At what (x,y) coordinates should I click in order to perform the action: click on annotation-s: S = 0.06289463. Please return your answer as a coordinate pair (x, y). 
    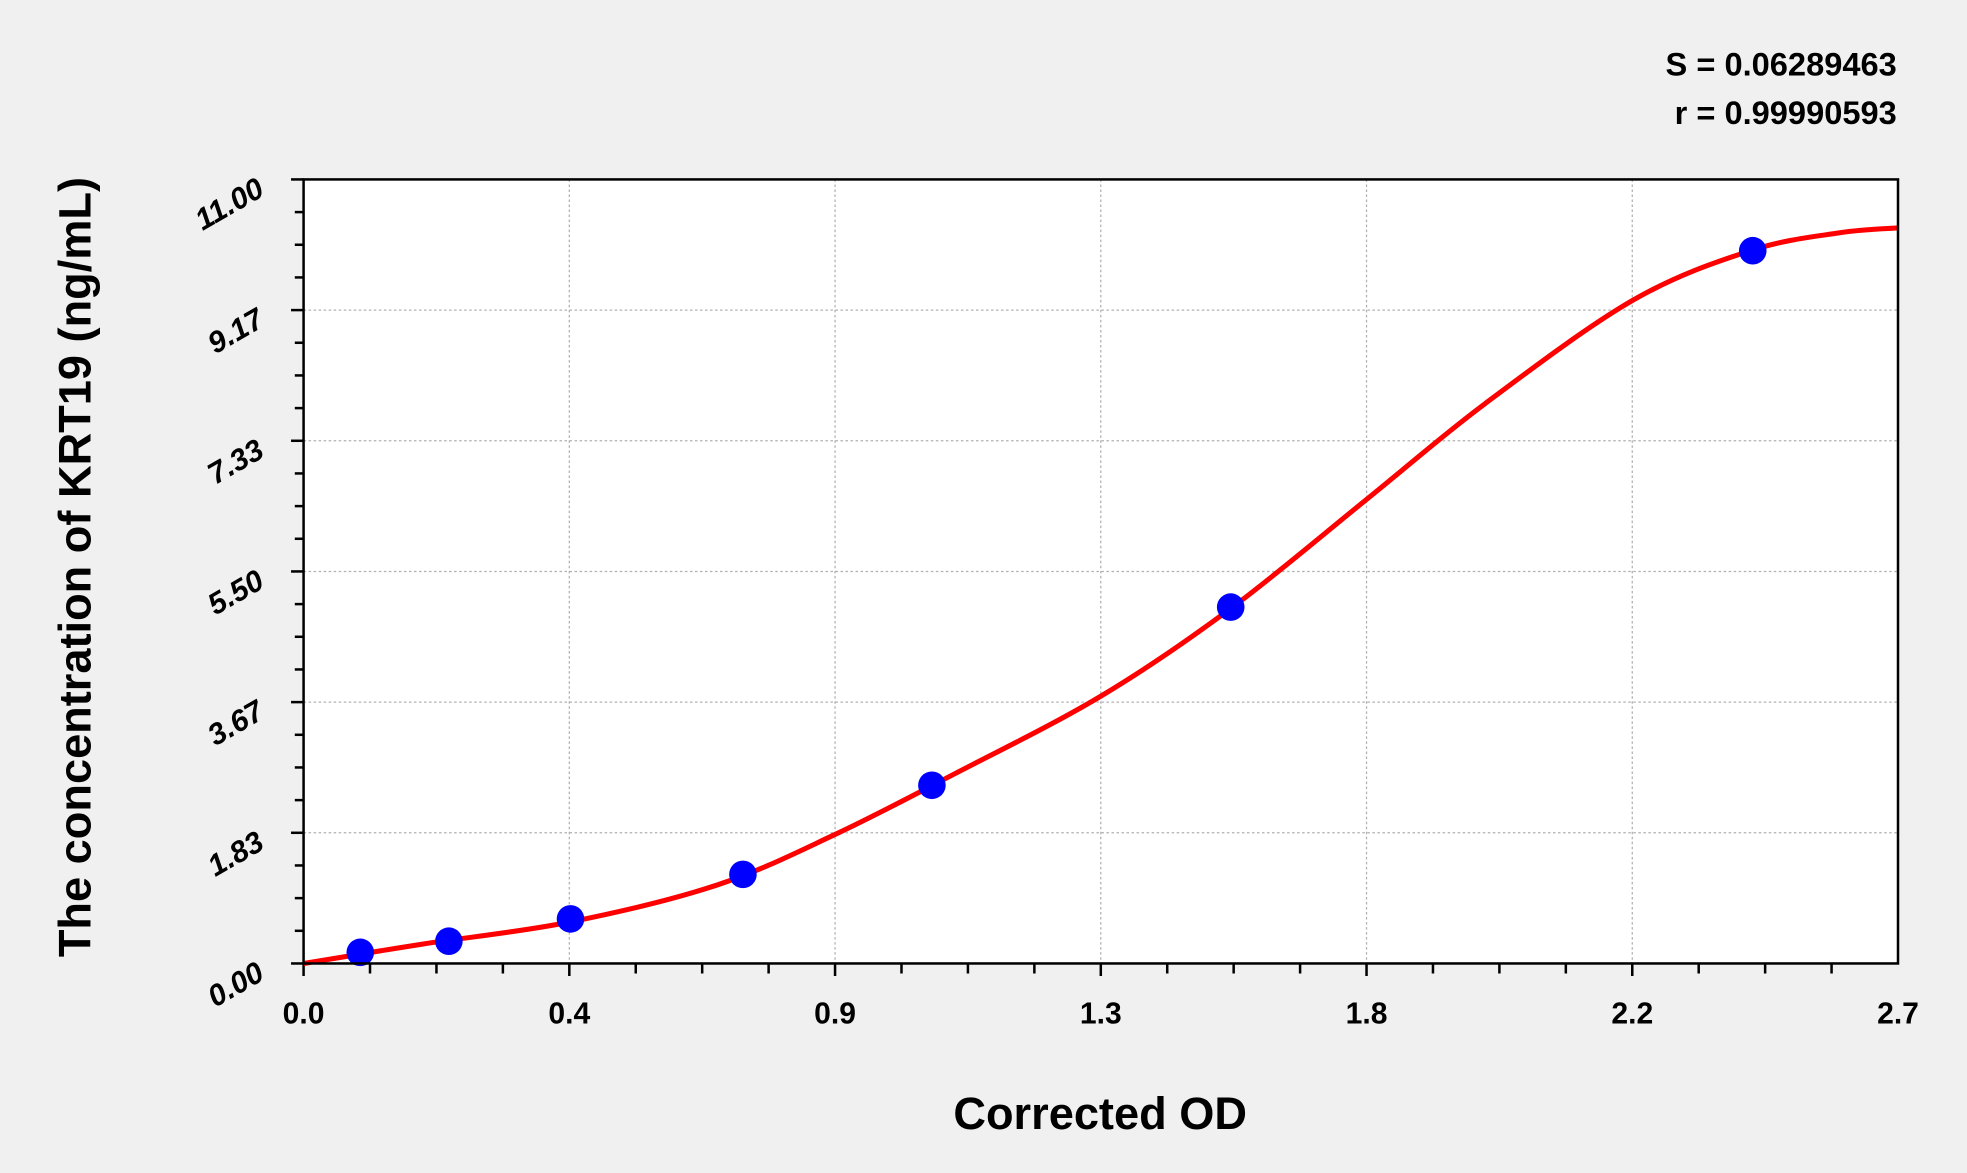
    Looking at the image, I should click on (1781, 63).